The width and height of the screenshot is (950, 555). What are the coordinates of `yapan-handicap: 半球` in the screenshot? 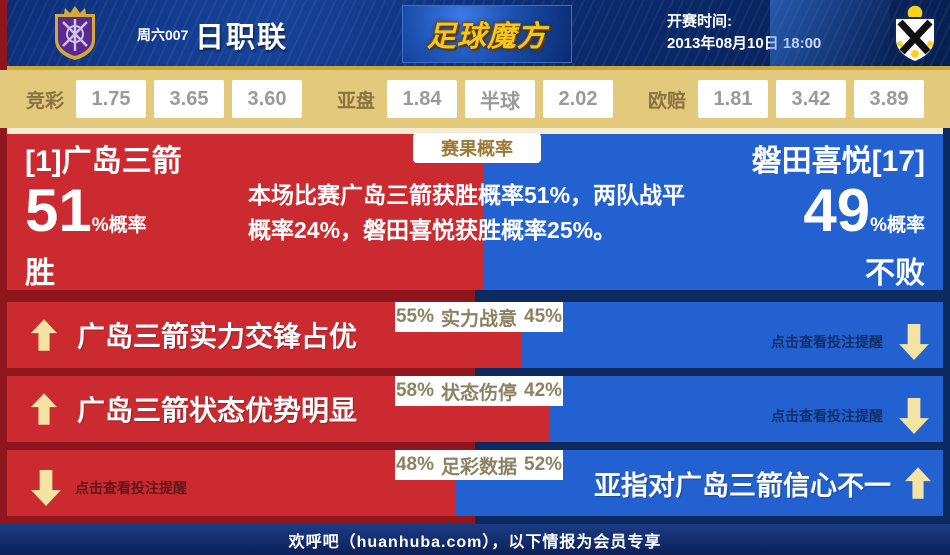 It's located at (500, 99).